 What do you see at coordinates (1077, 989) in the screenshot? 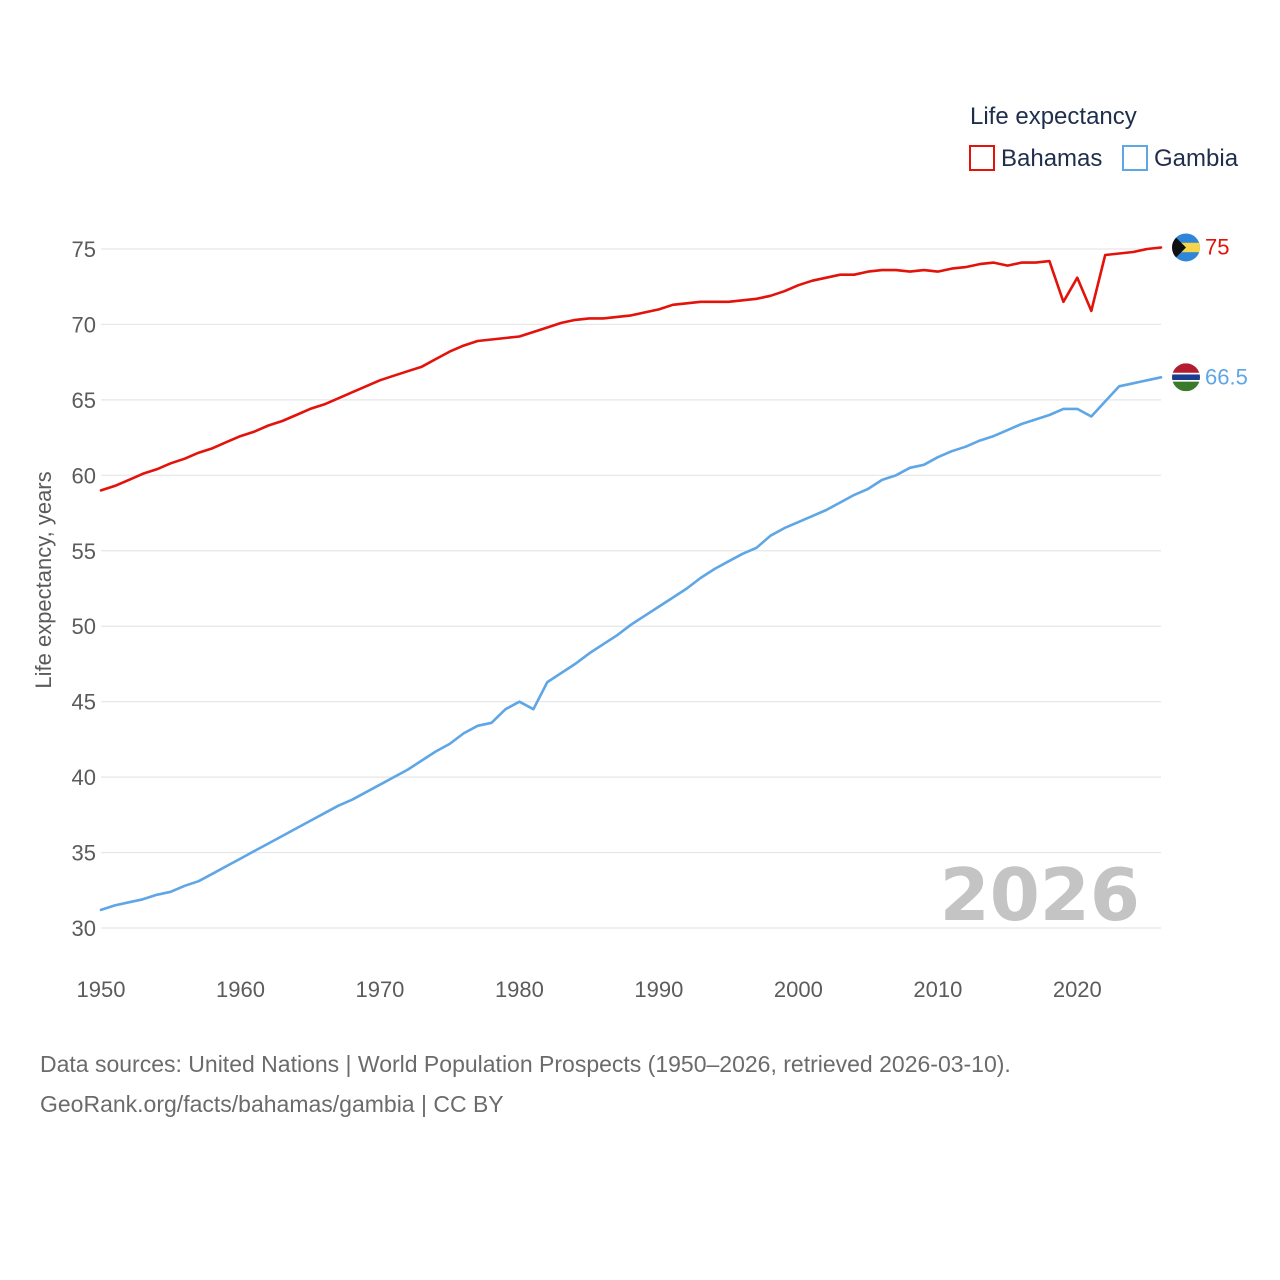
I see `x-tick-label: 2020` at bounding box center [1077, 989].